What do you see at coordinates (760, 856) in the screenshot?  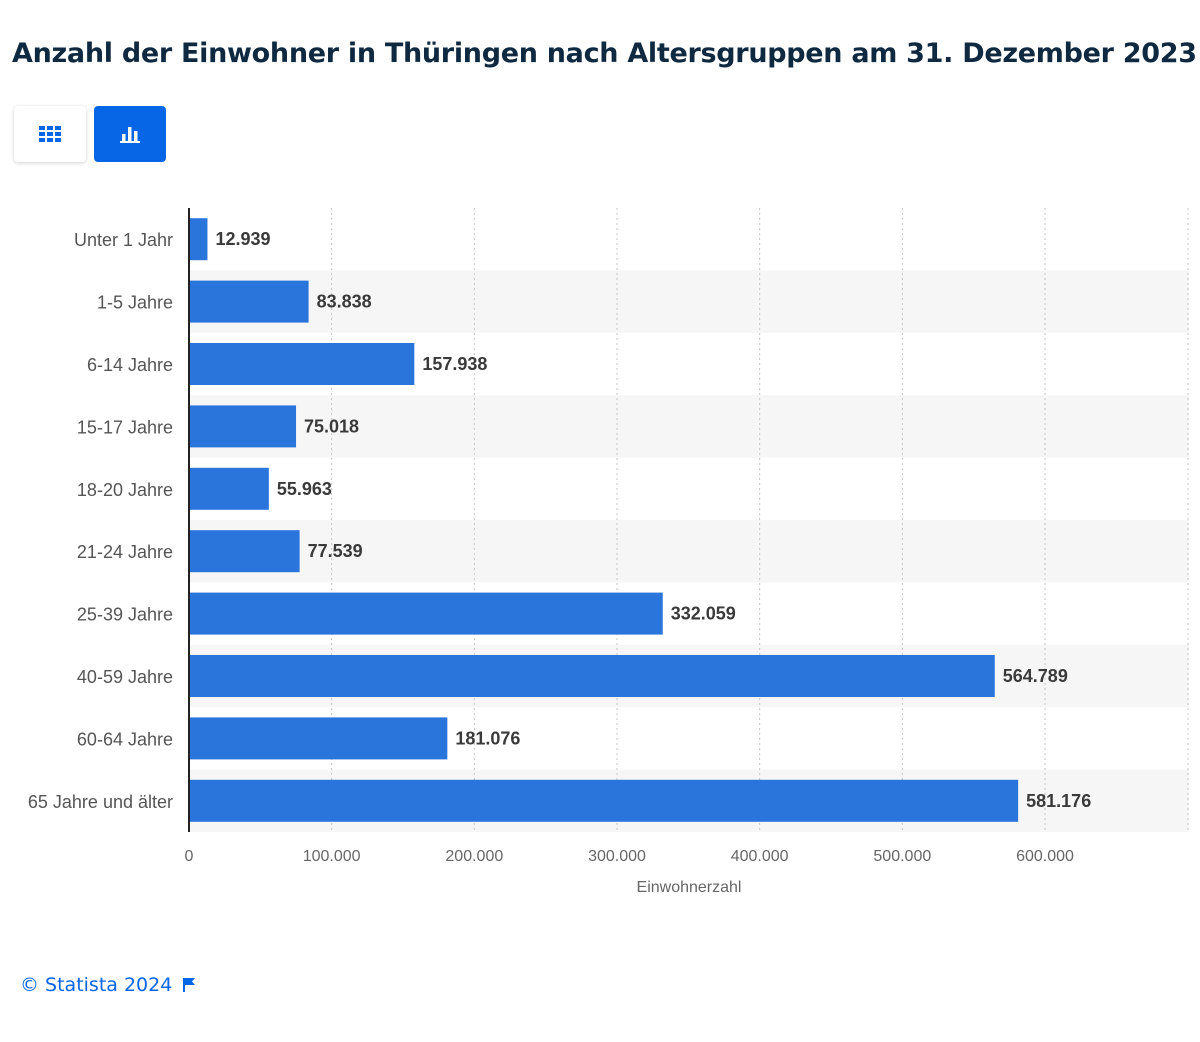 I see `x-tick-label: 400.000` at bounding box center [760, 856].